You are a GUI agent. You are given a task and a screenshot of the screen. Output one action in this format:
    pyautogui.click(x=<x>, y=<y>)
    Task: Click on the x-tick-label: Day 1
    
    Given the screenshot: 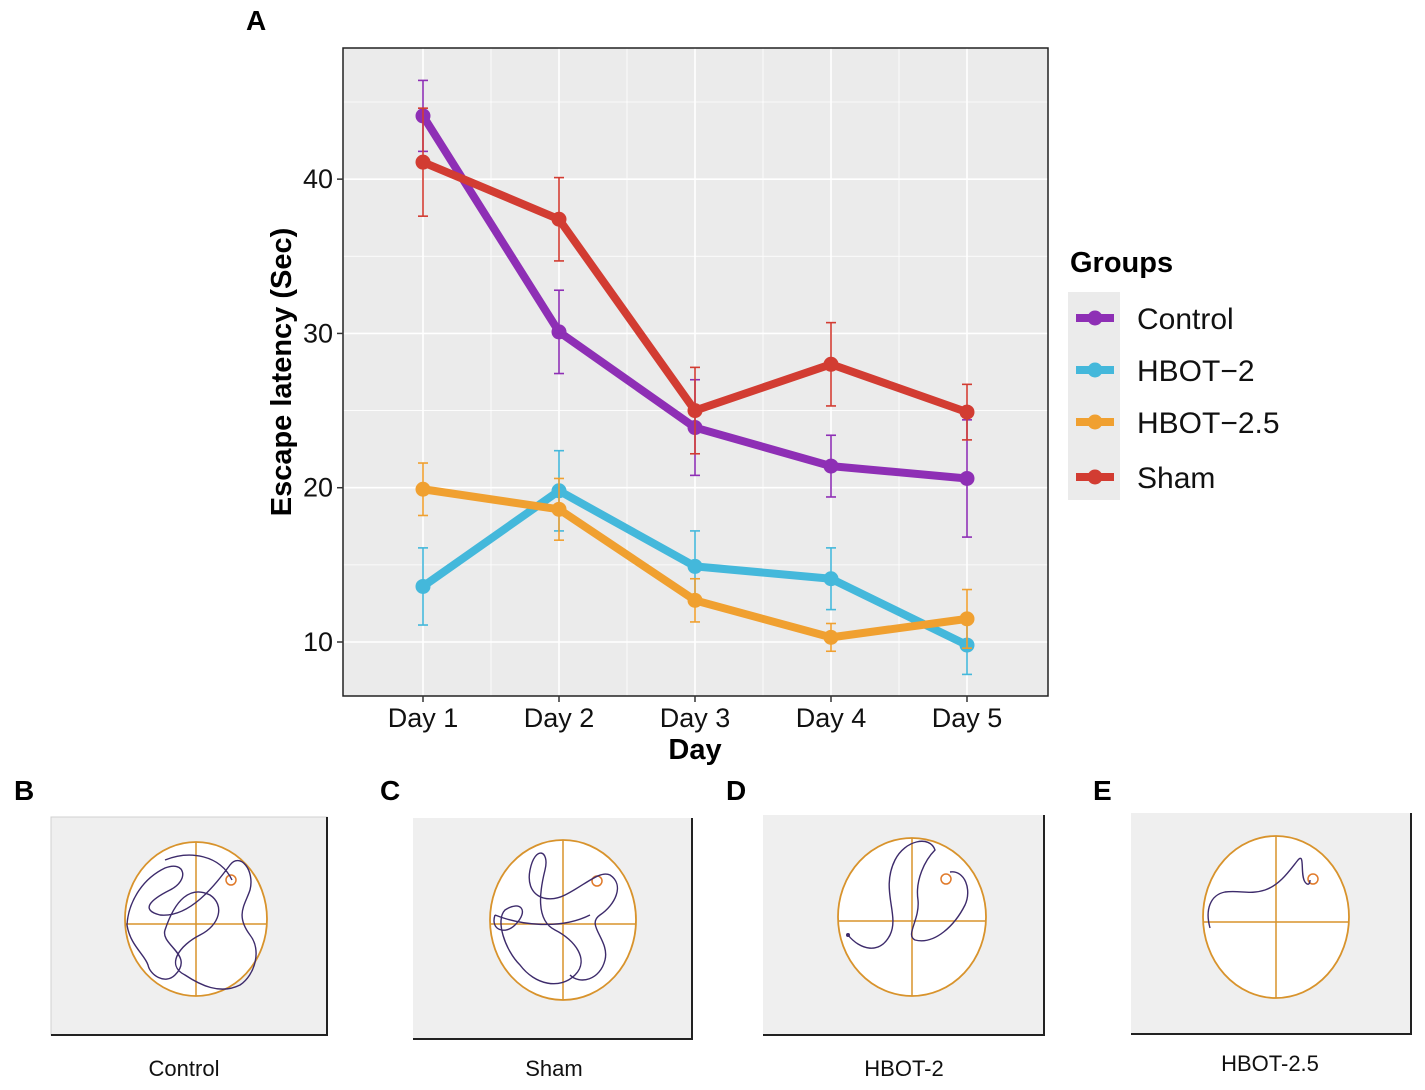 What is the action you would take?
    pyautogui.click(x=423, y=718)
    